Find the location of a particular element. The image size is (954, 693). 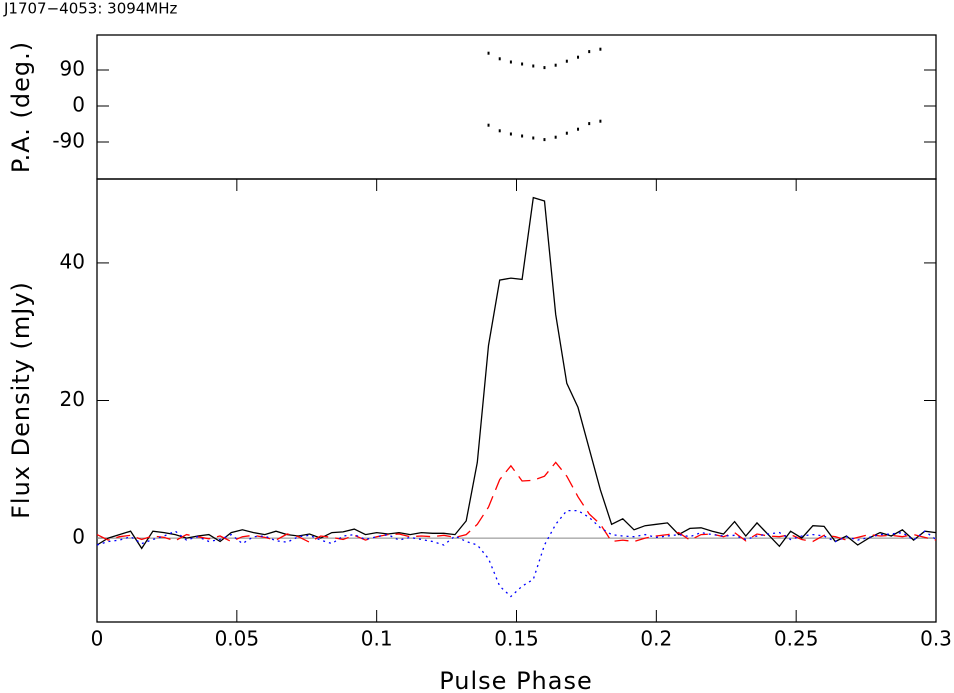

x-tick-label: 0.05 is located at coordinates (237, 639).